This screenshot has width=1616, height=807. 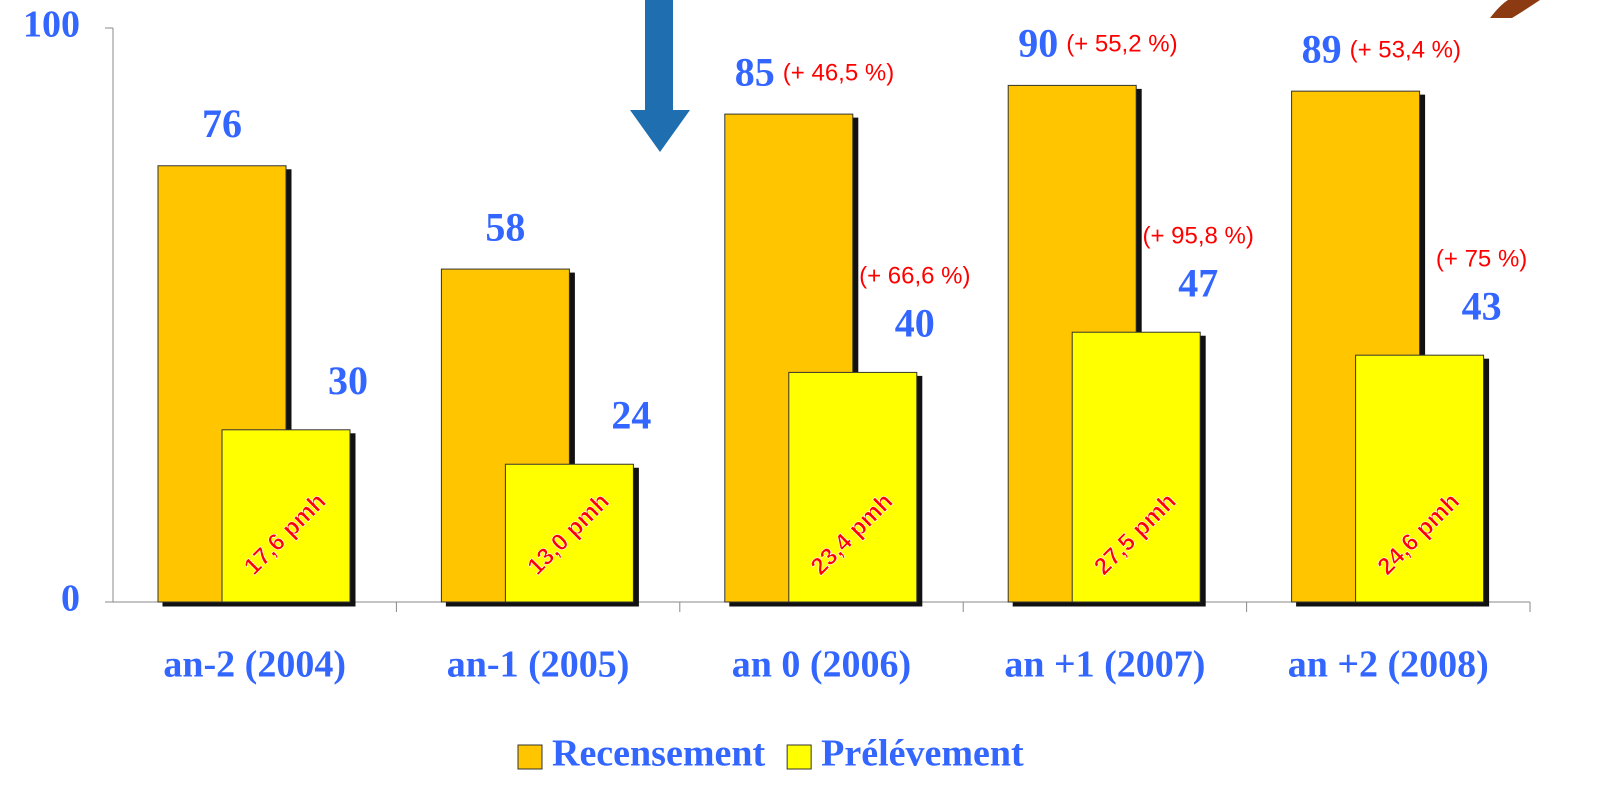 What do you see at coordinates (70, 599) in the screenshot?
I see `y-tick-label: 0` at bounding box center [70, 599].